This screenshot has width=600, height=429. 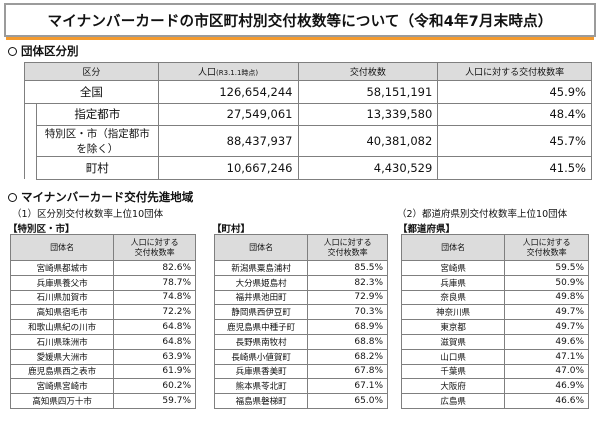 I want to click on table-row: 広島県 46.6%, so click(x=494, y=401).